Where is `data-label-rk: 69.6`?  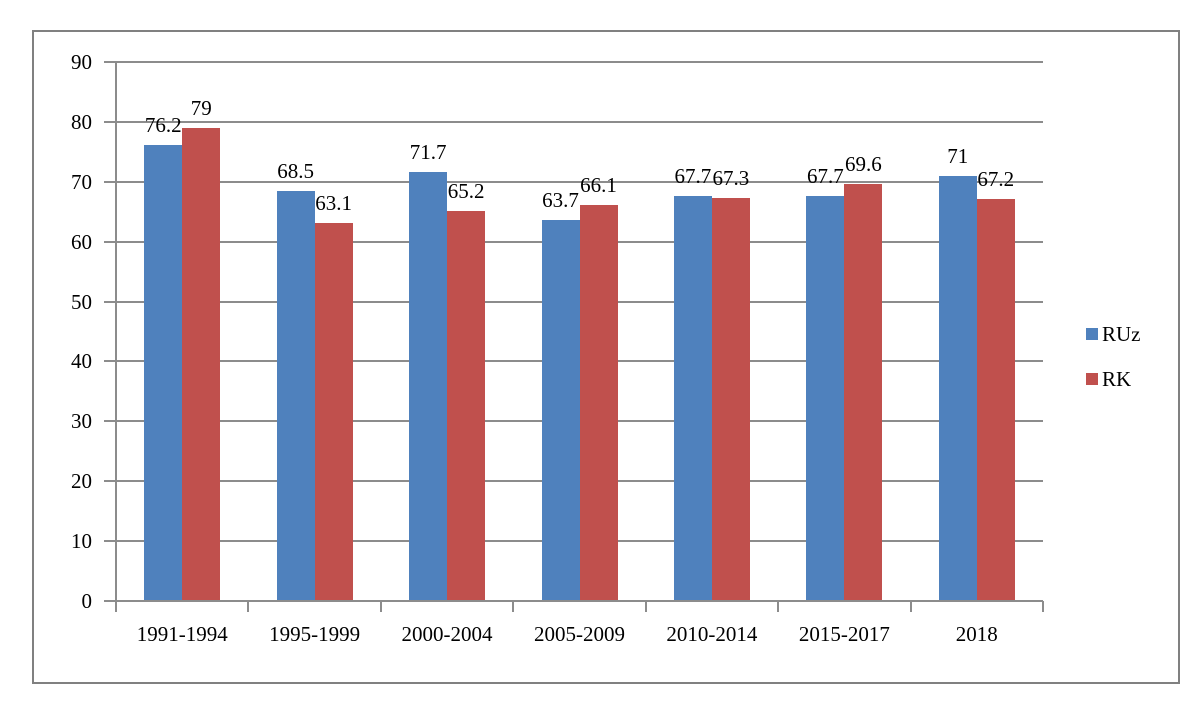
data-label-rk: 69.6 is located at coordinates (863, 164).